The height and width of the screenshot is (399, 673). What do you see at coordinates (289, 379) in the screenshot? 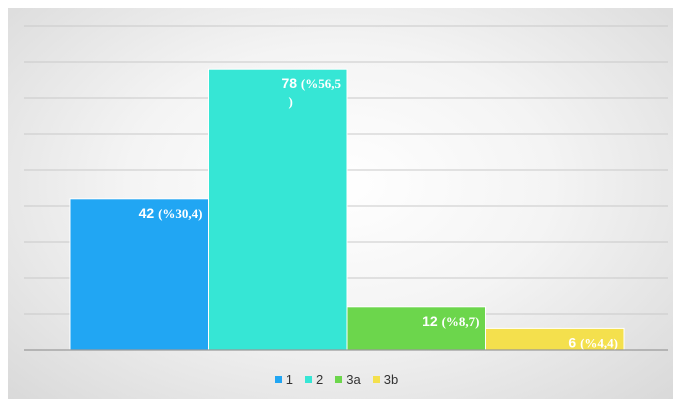
I see `legend-label: 1` at bounding box center [289, 379].